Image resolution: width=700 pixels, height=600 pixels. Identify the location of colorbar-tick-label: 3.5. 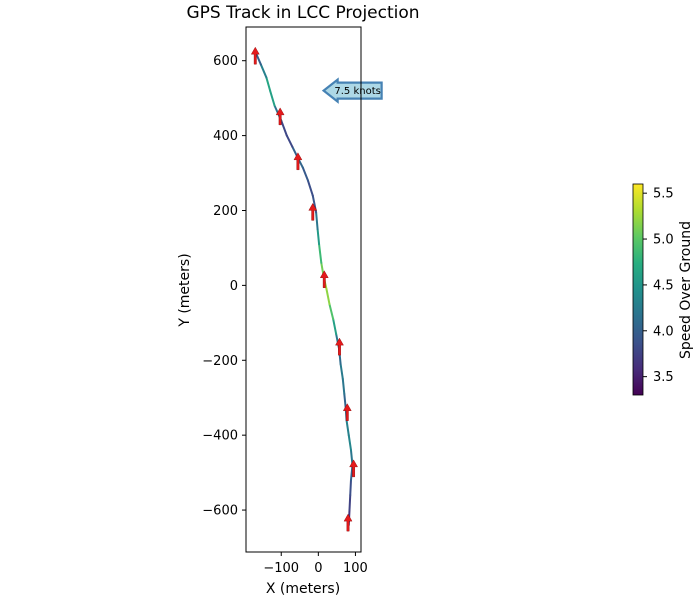
(663, 377).